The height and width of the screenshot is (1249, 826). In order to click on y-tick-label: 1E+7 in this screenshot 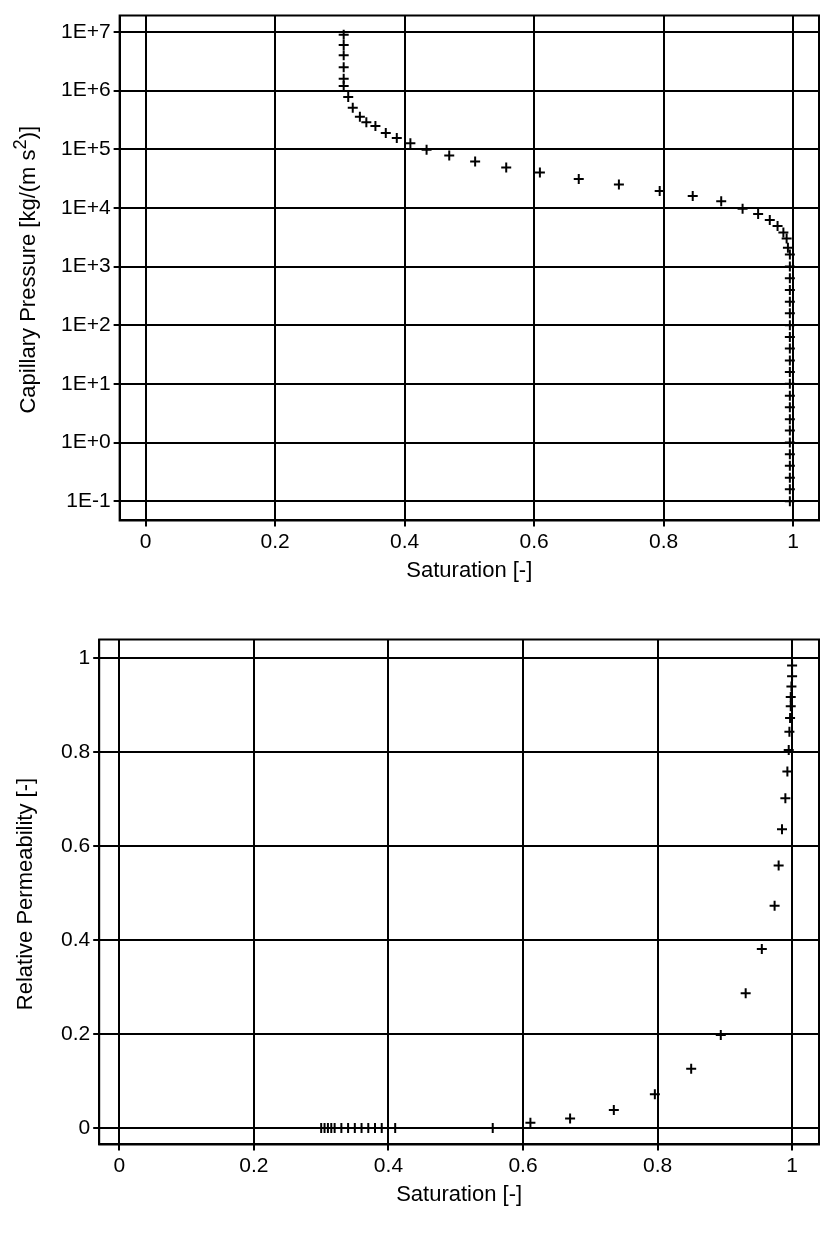, I will do `click(85, 30)`.